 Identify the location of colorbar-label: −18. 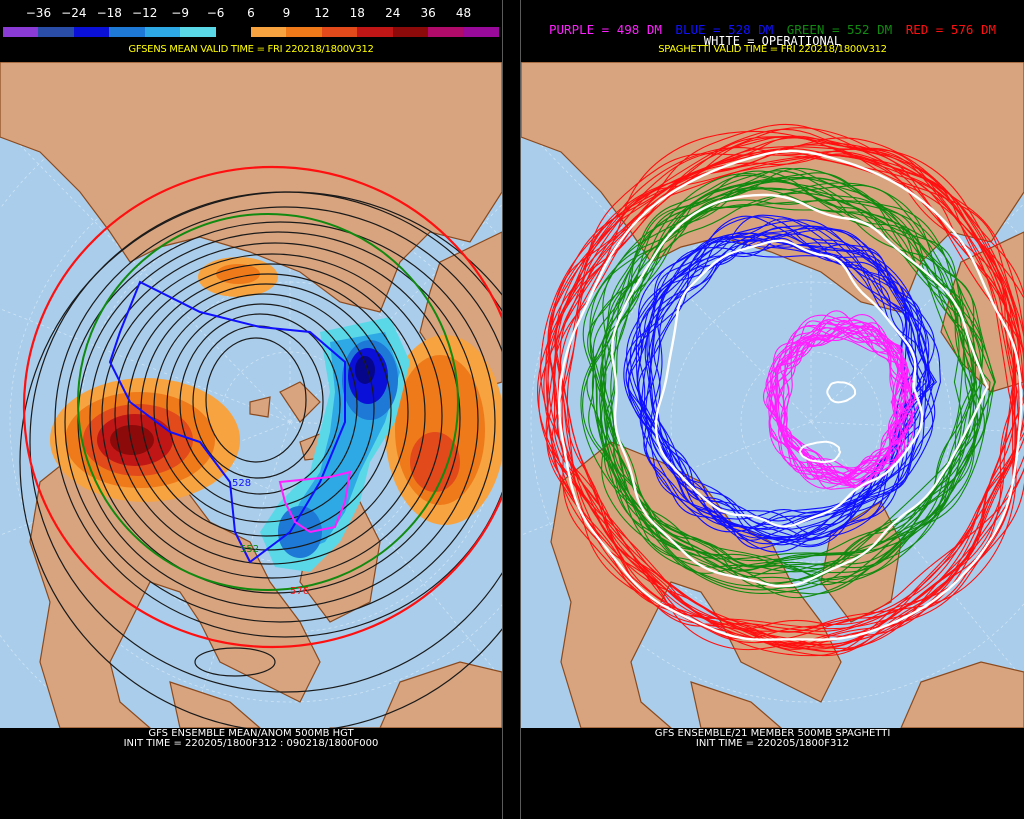
(109, 13).